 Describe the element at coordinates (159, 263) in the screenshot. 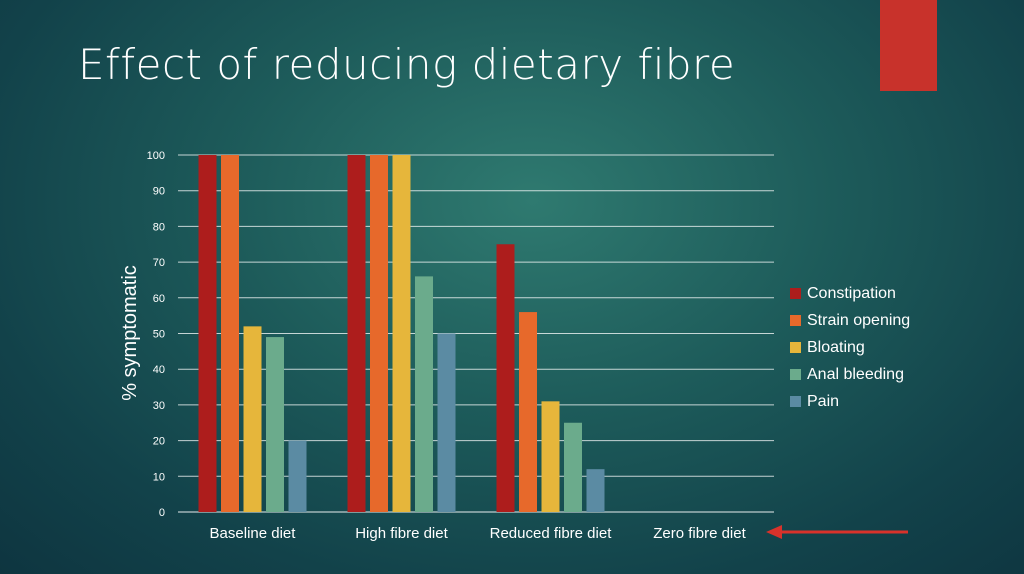

I see `y-tick-label: 70` at that location.